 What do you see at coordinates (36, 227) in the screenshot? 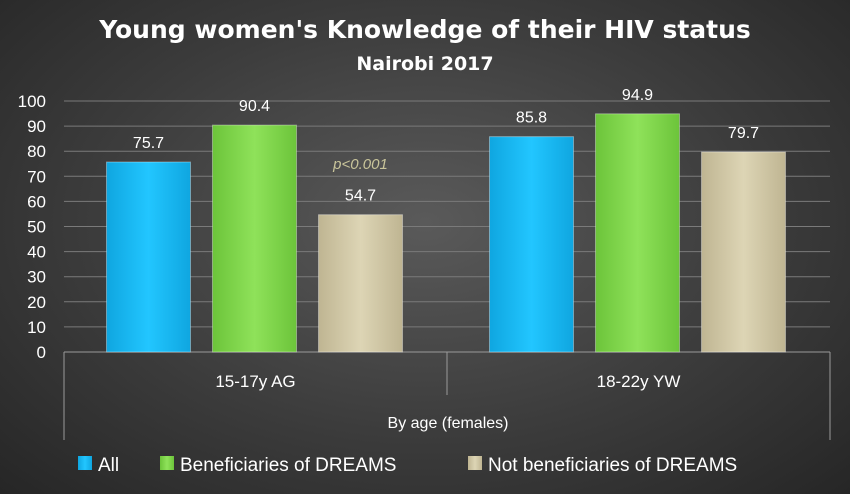
I see `y-tick-label: 50` at bounding box center [36, 227].